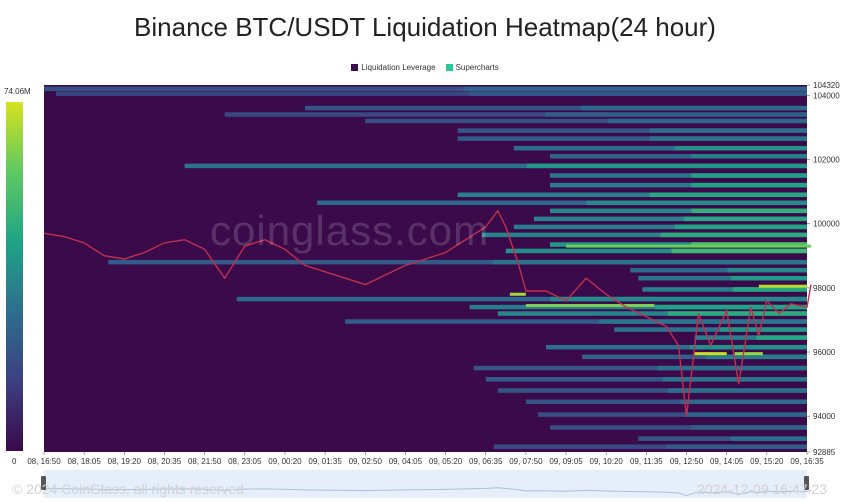 This screenshot has width=850, height=502. Describe the element at coordinates (406, 461) in the screenshot. I see `x-tick-label: 09, 04:05` at that location.